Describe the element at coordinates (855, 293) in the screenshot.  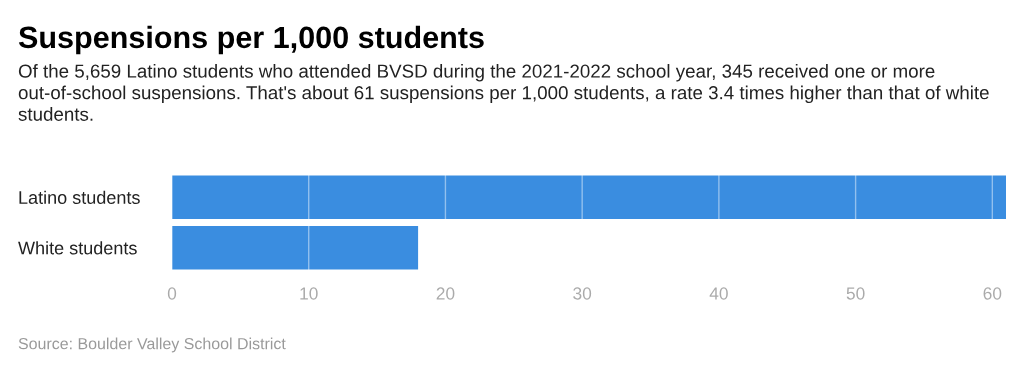
I see `x-tick-label: 50` at that location.